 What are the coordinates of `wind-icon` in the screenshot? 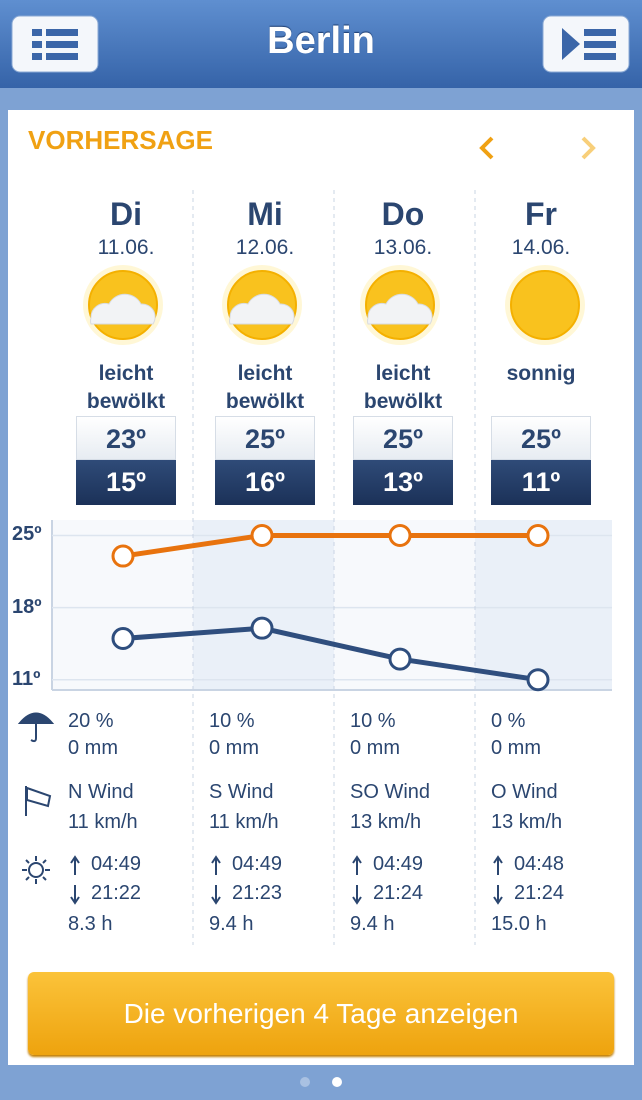 It's located at (38, 801).